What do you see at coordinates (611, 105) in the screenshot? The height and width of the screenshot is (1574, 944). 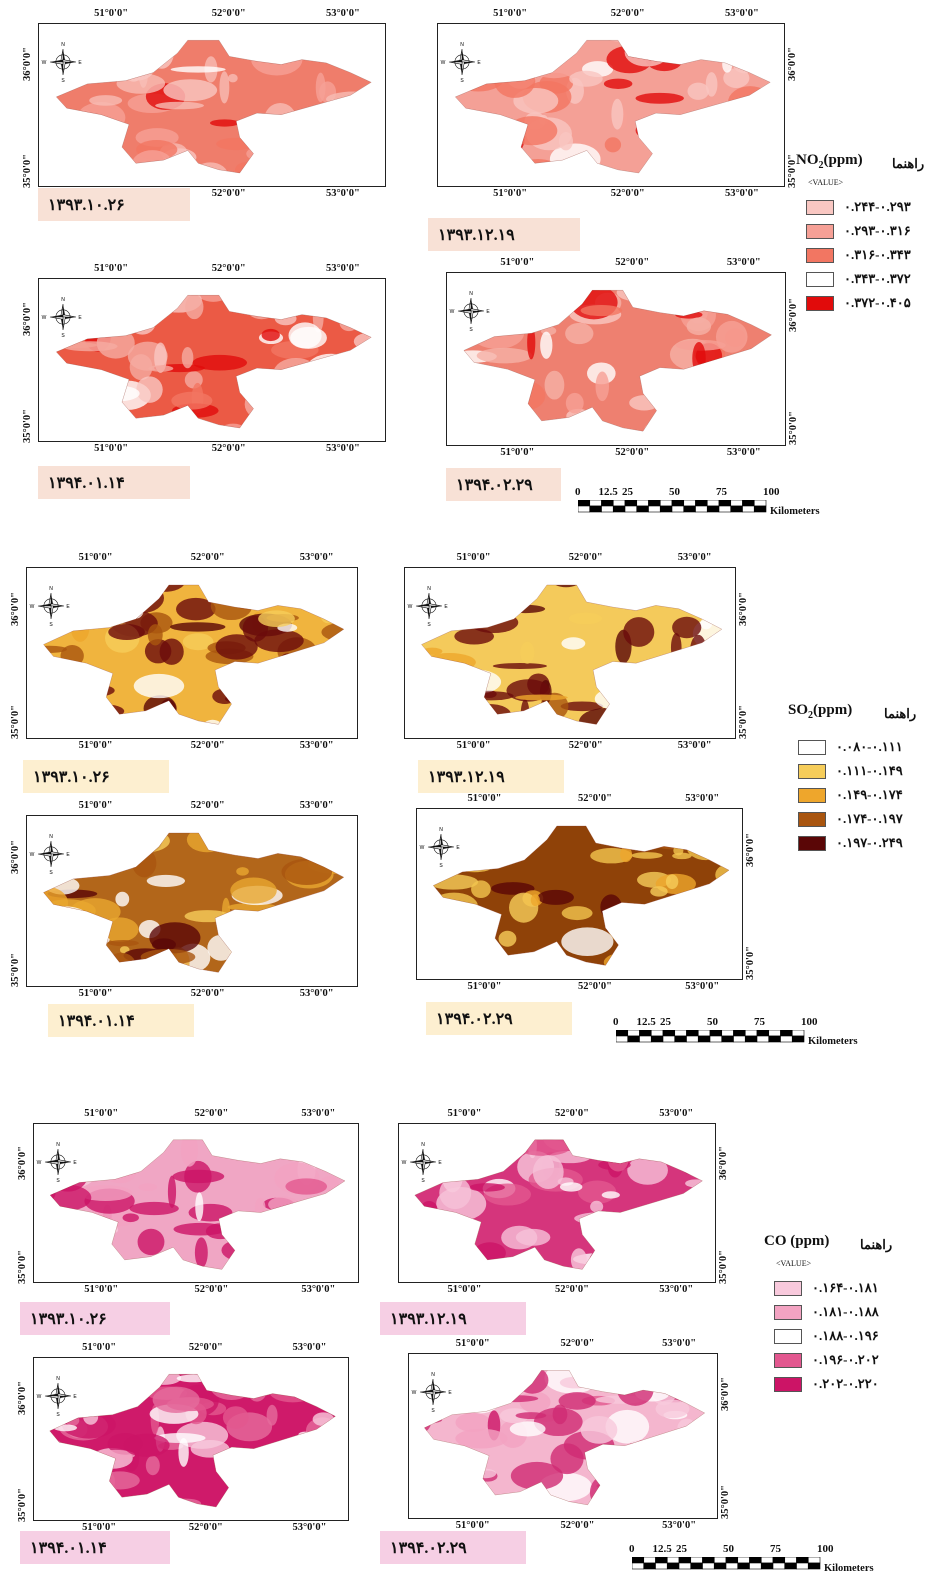 I see `no2-map-2: N E S W` at bounding box center [611, 105].